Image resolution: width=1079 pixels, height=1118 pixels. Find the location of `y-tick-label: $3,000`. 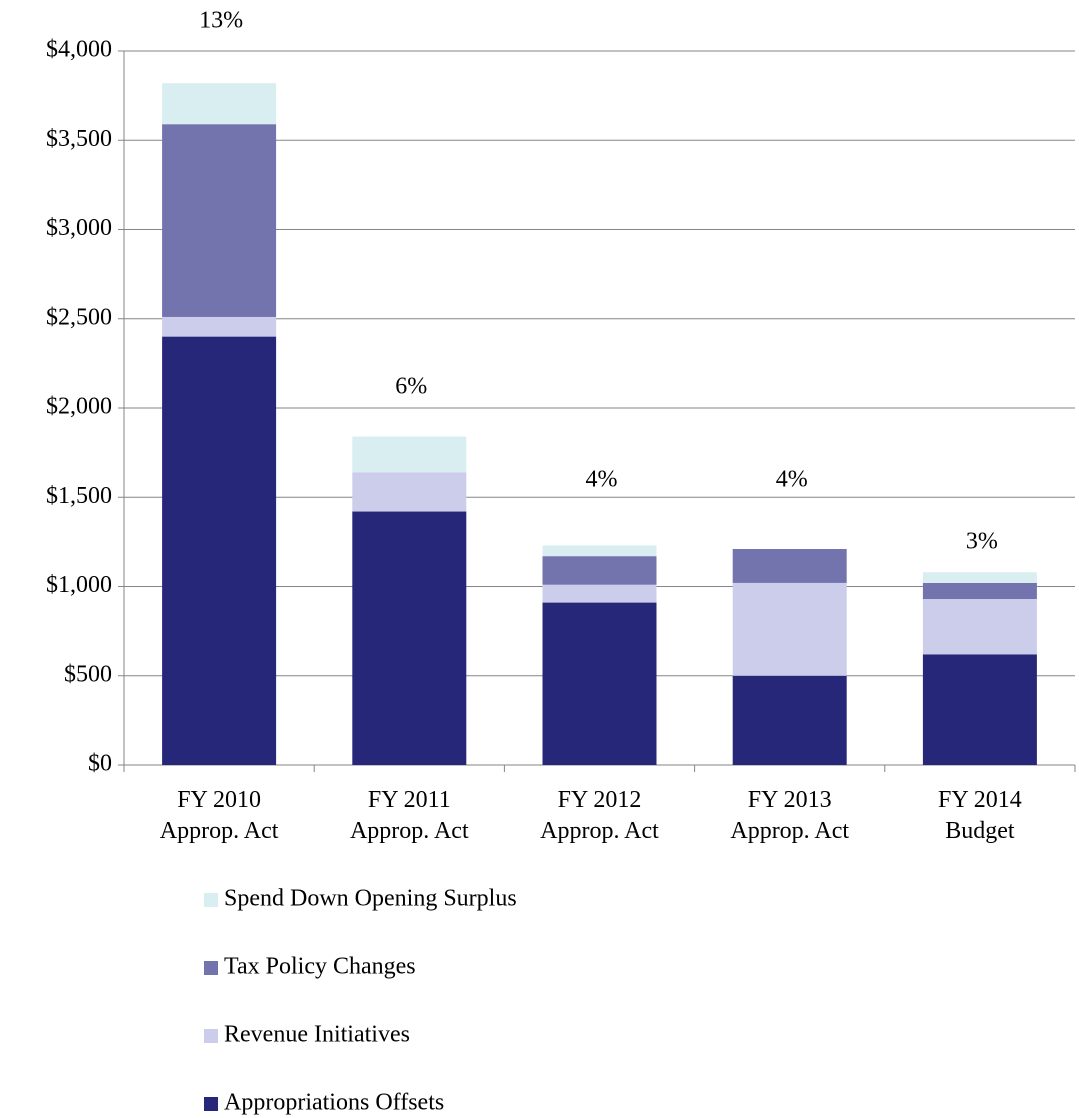

y-tick-label: $3,000 is located at coordinates (79, 228).